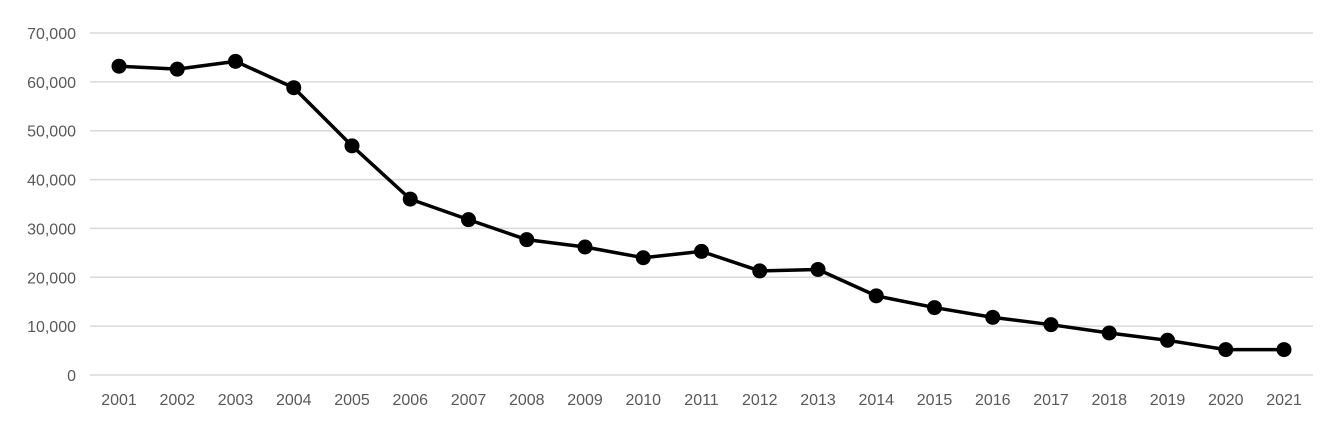  I want to click on x-tick-label: 2008, so click(527, 400).